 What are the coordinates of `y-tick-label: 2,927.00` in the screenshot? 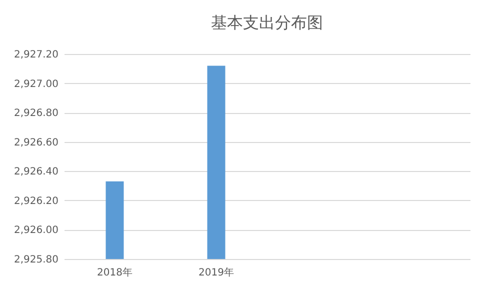 It's located at (36, 84).